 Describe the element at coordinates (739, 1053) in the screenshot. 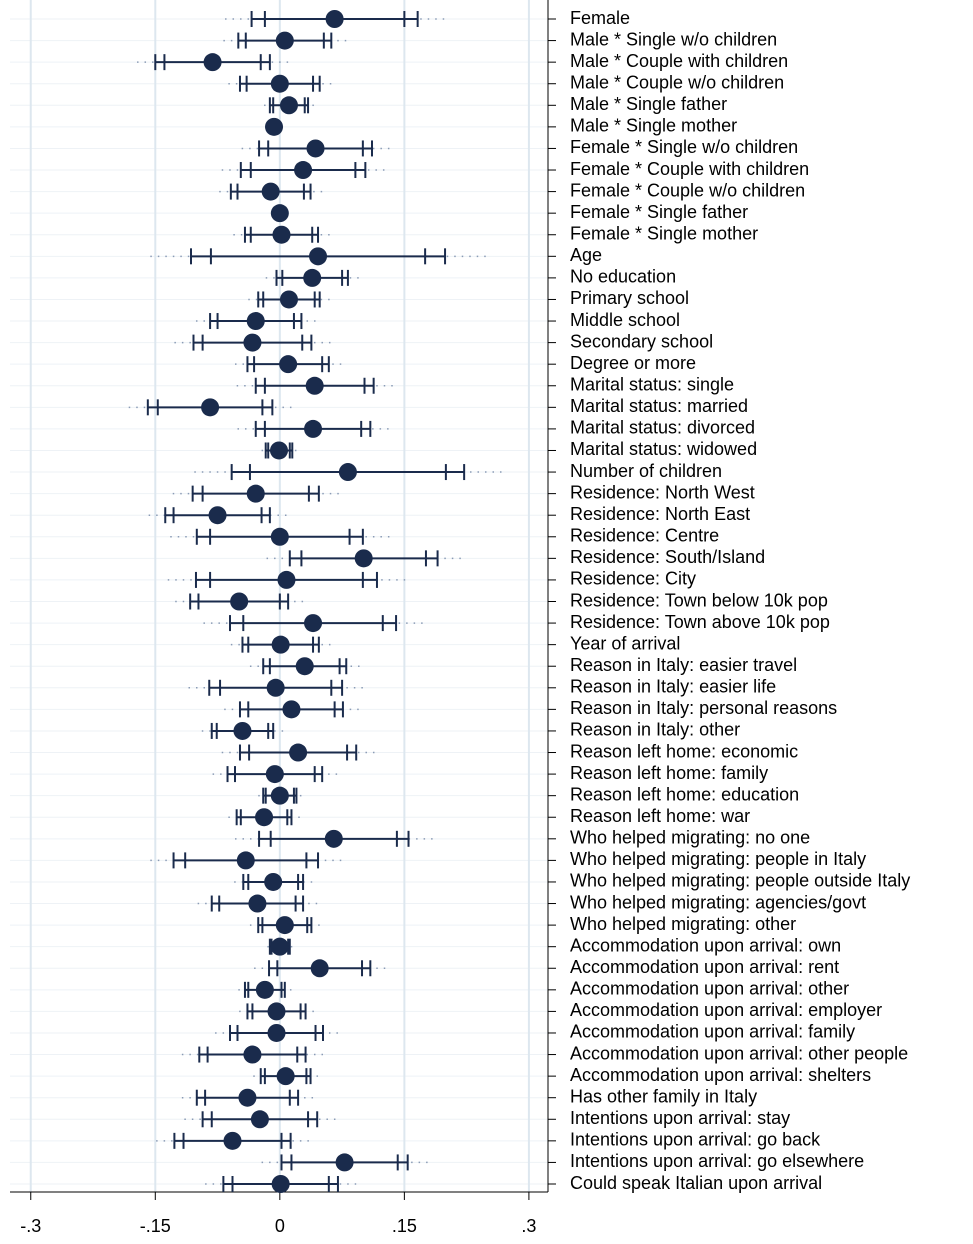

I see `y-tick-label: Accommodation upon arrival: other people` at that location.